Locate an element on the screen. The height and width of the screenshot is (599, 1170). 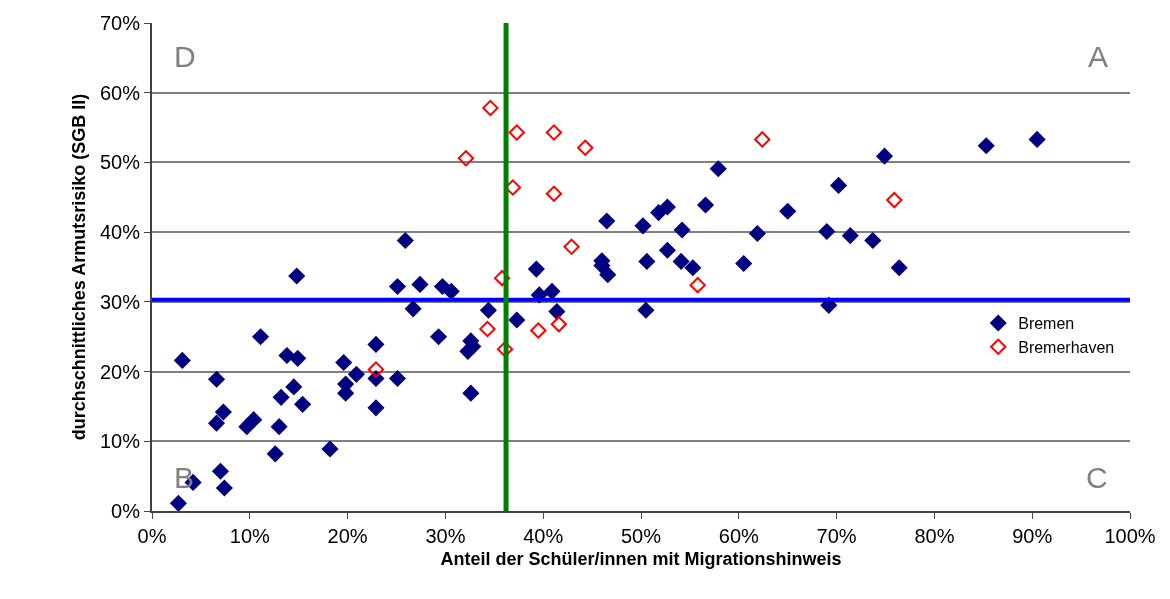
annotation: B is located at coordinates (184, 477).